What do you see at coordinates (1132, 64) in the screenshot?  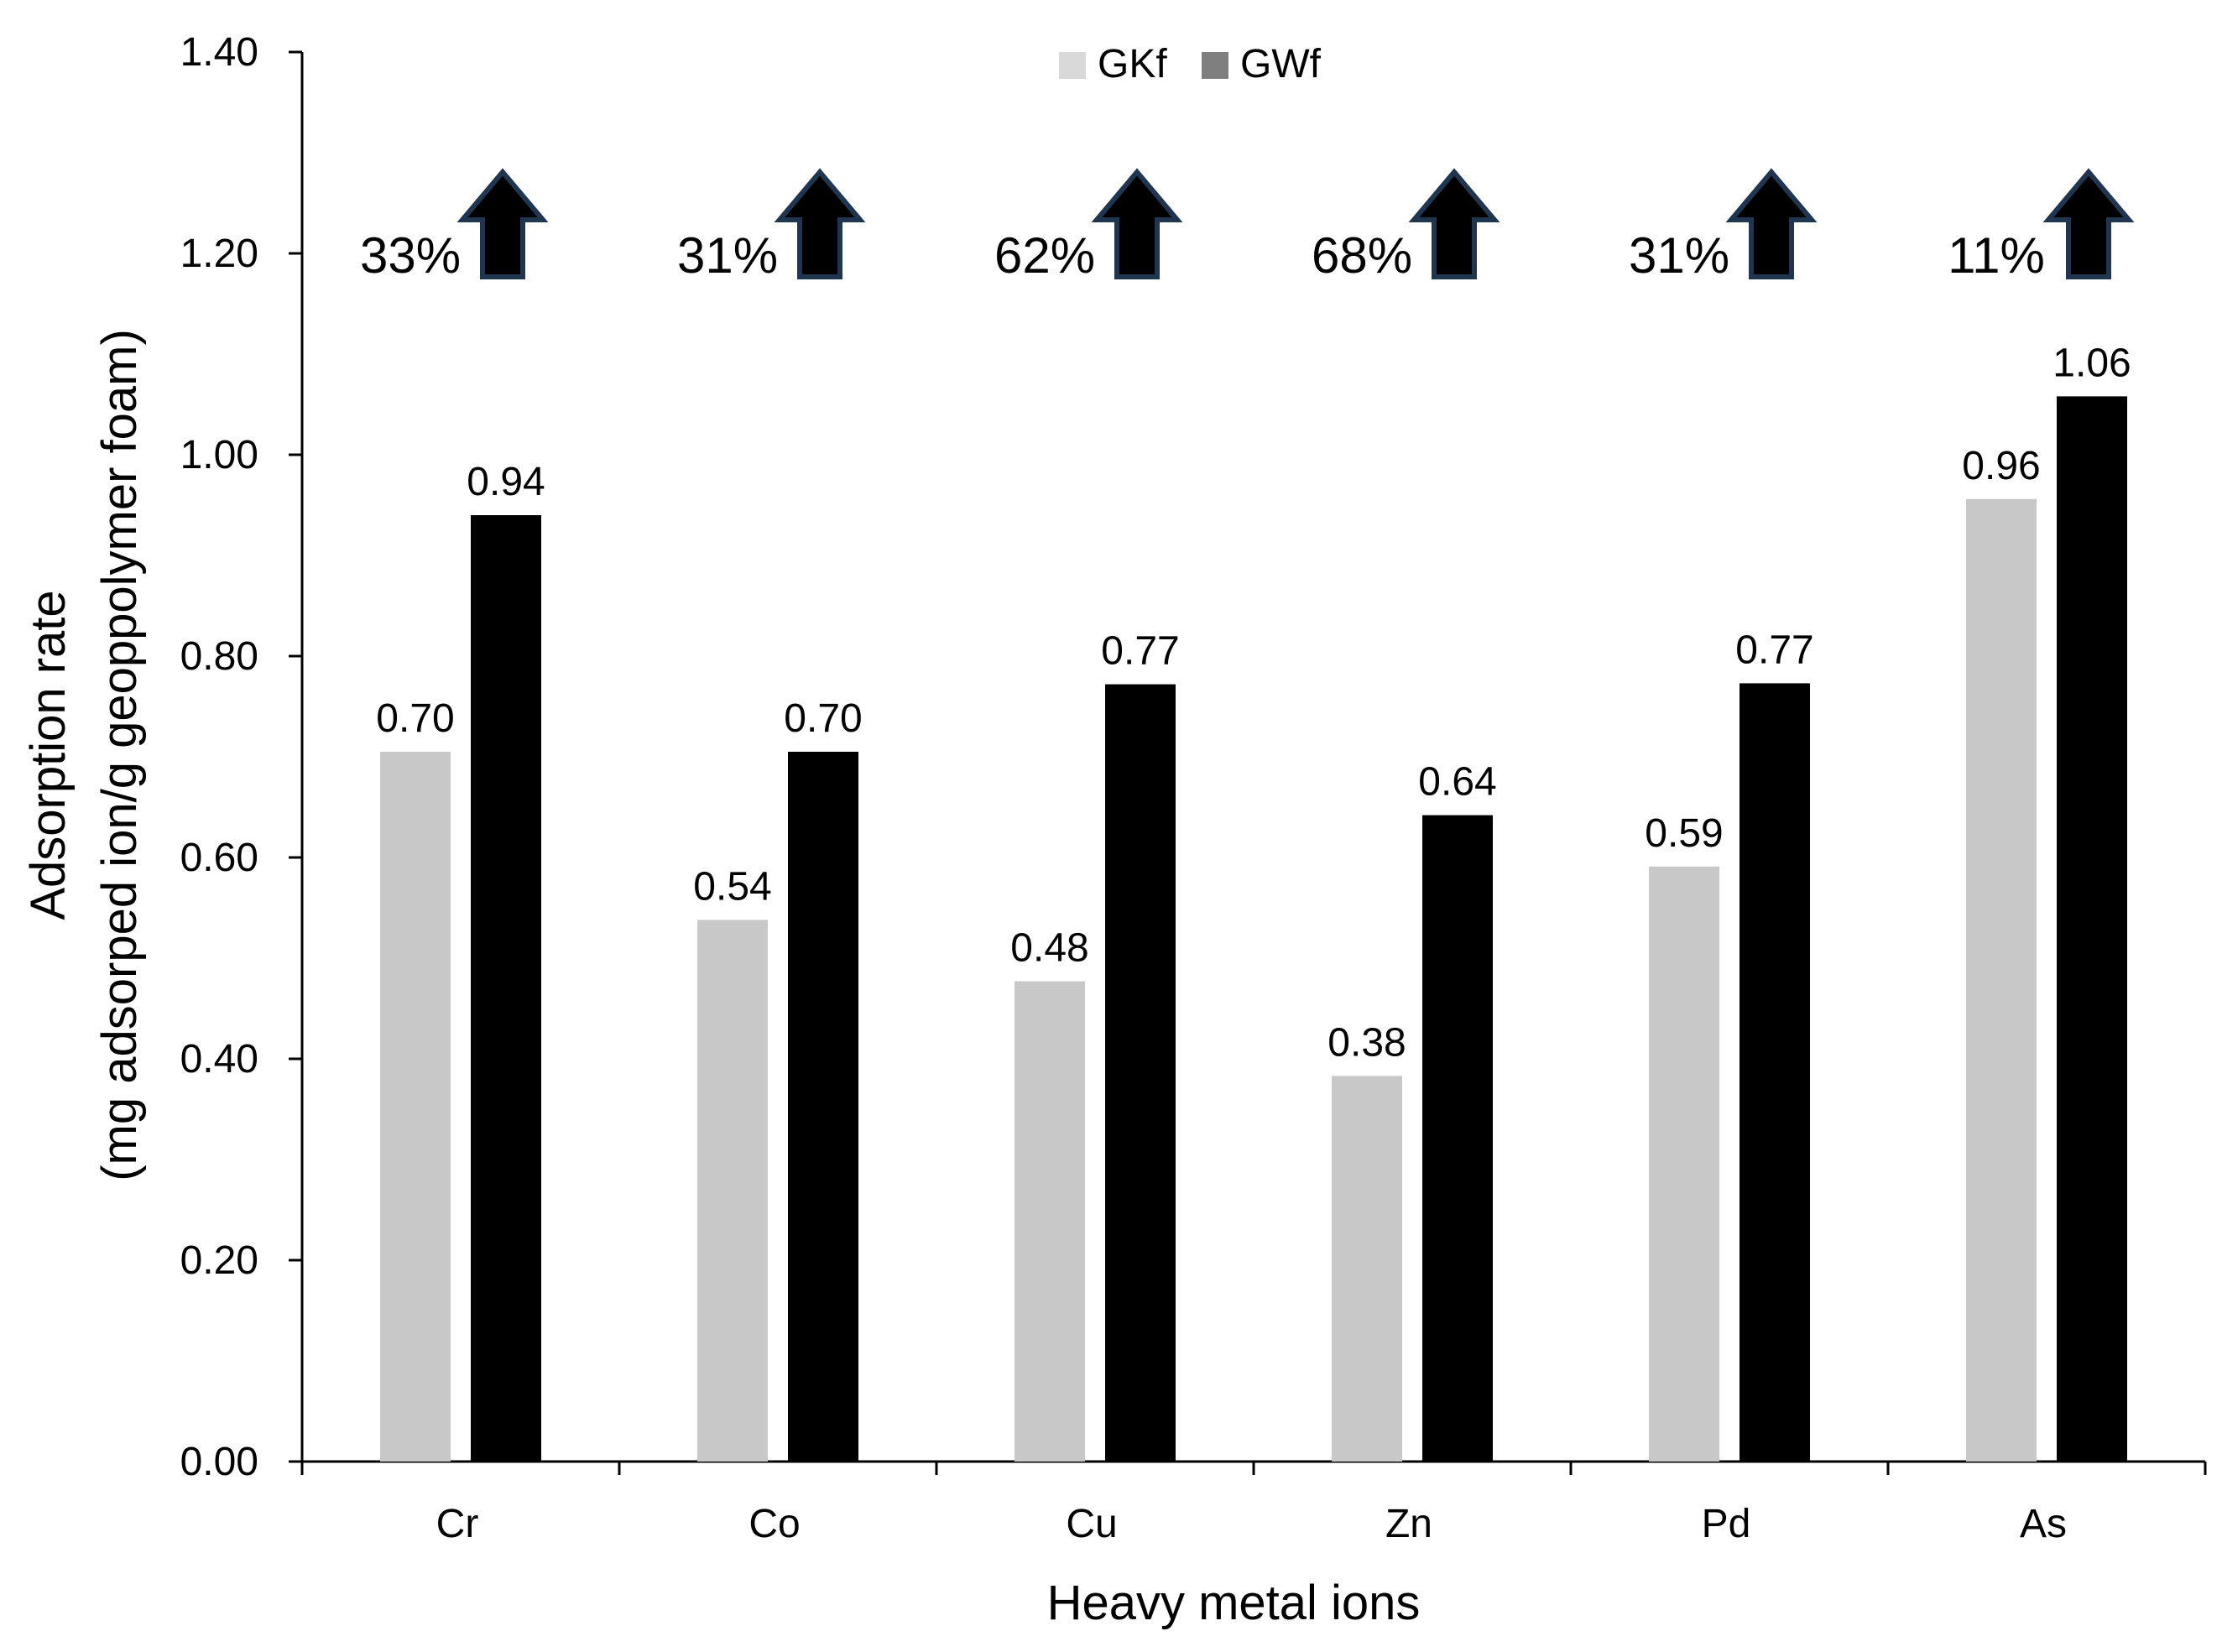 I see `legend-label-gkf: GKf` at bounding box center [1132, 64].